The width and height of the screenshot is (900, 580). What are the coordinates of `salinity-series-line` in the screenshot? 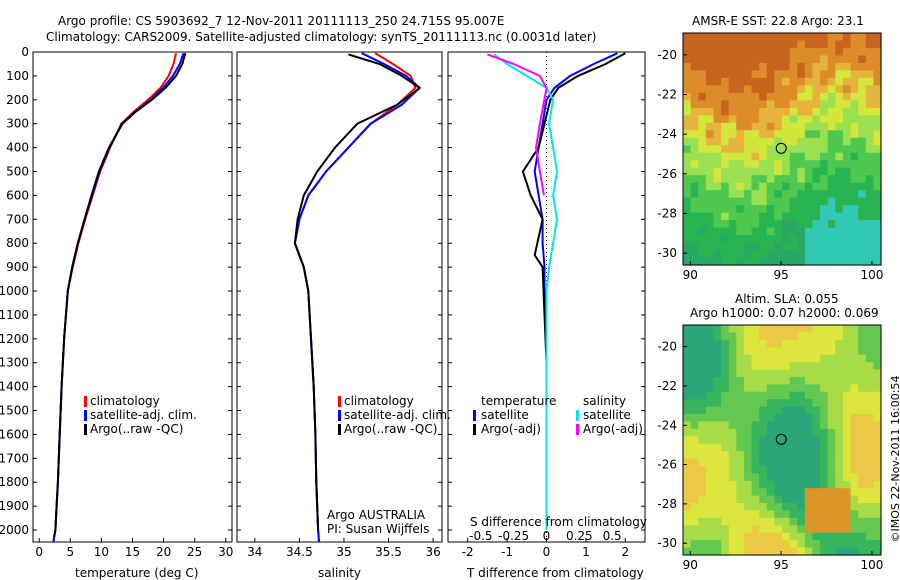 It's located at (357, 297).